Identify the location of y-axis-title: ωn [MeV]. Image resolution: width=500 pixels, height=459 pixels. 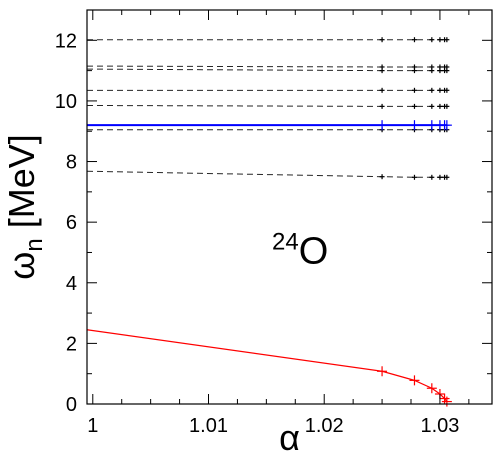
(24, 207).